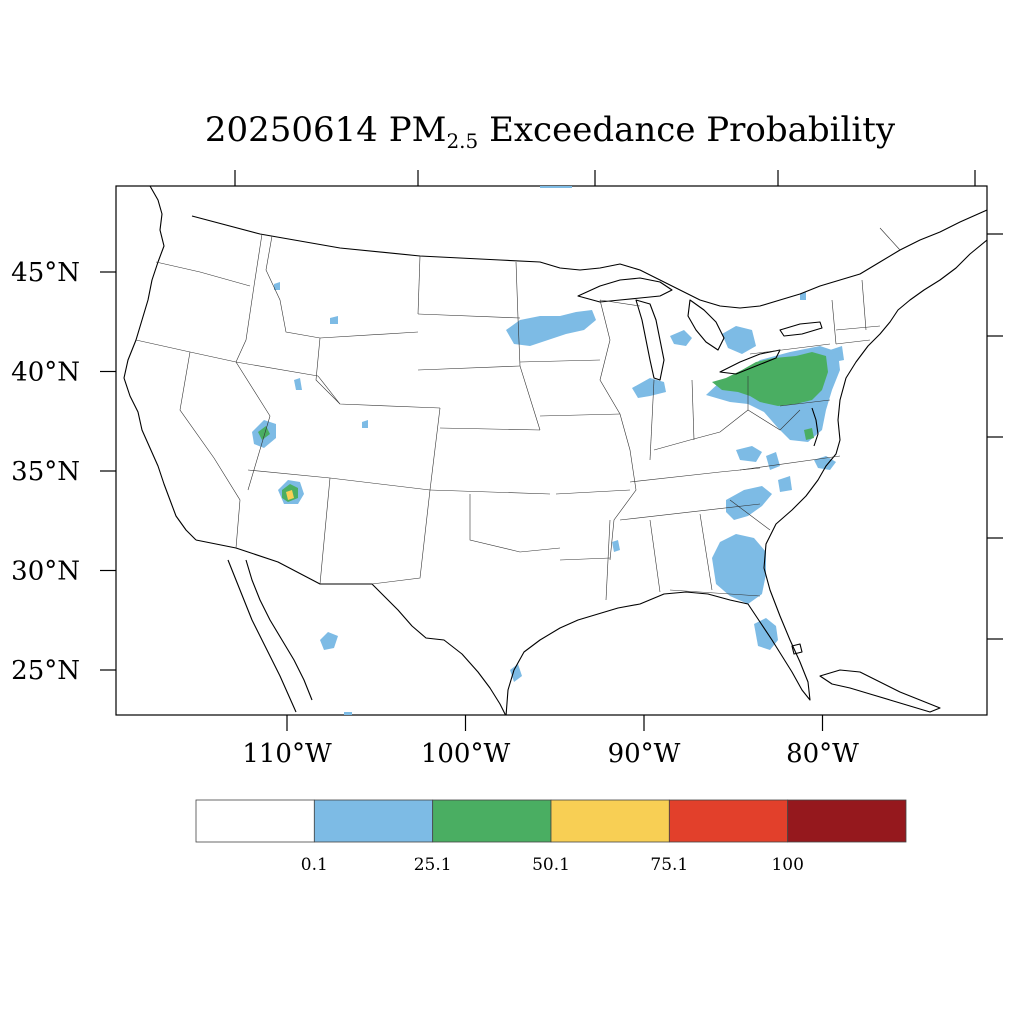 Image resolution: width=1024 pixels, height=1024 pixels. I want to click on title-rest: Exceedance Probability, so click(692, 130).